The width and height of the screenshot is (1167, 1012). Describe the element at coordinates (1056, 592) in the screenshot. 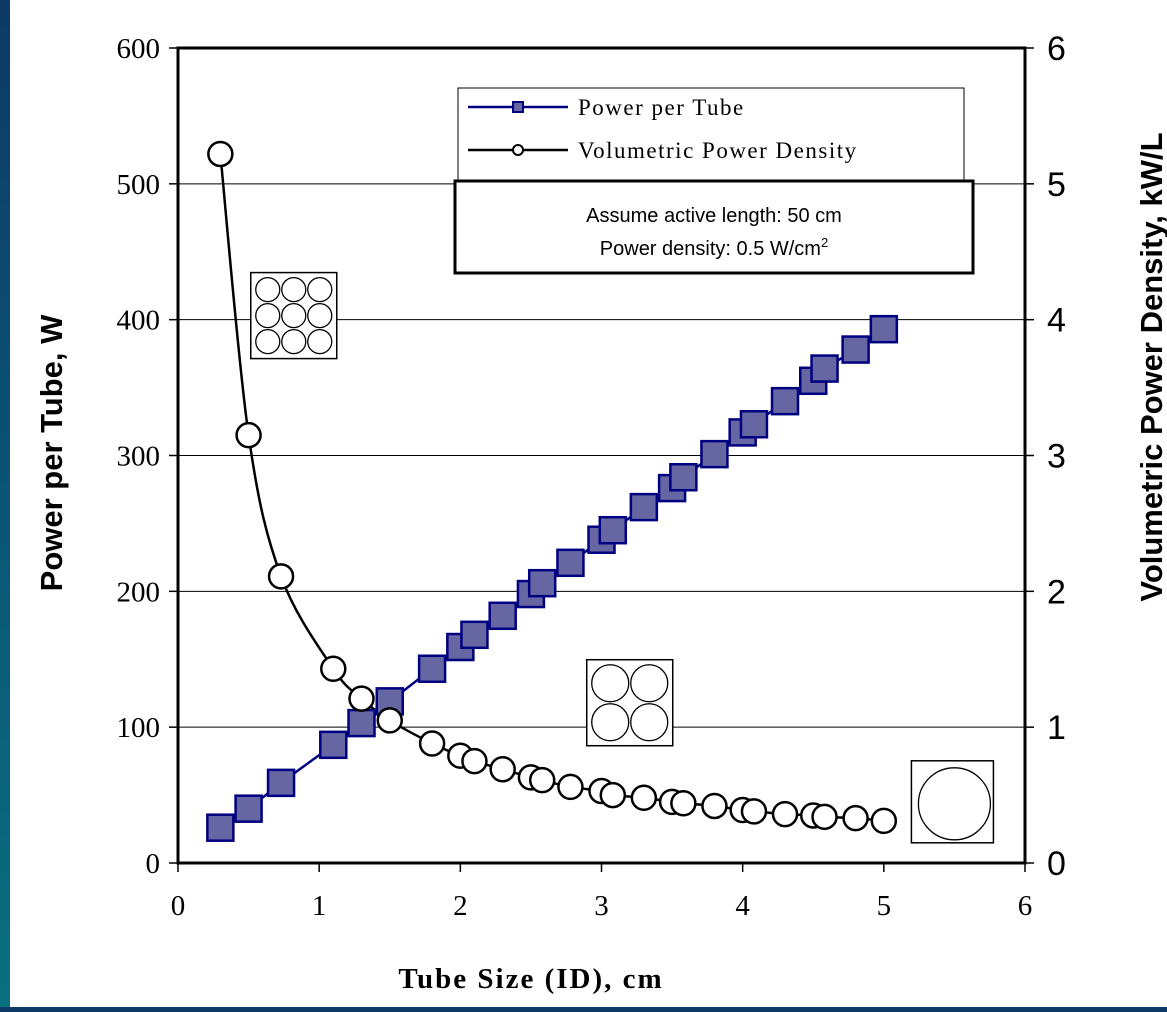

I see `y-tick-label-right: 2` at that location.